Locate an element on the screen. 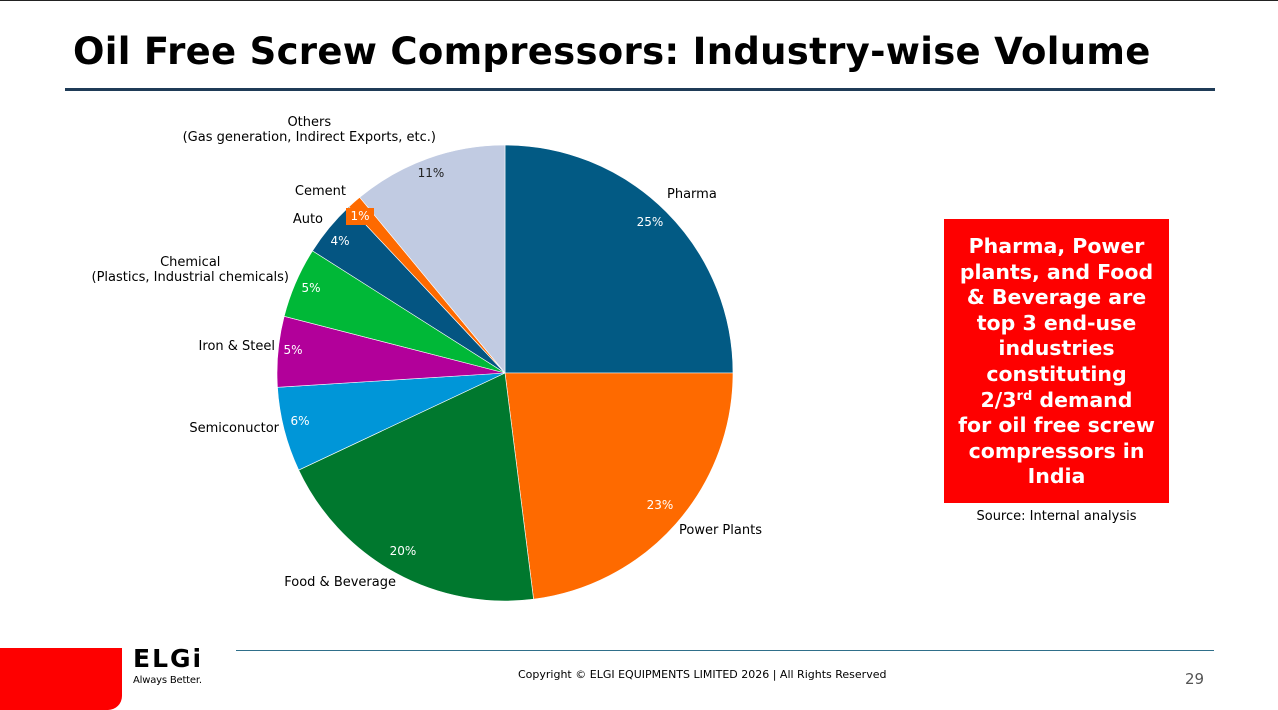  top-border is located at coordinates (639, 0).